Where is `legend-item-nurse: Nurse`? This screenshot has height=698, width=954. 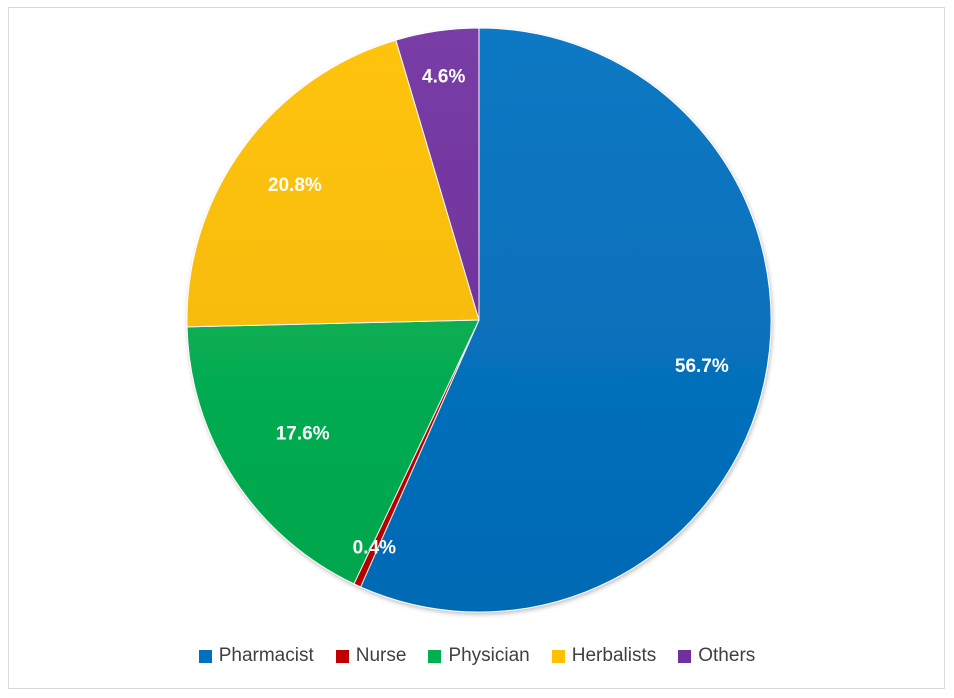
legend-item-nurse: Nurse is located at coordinates (371, 656).